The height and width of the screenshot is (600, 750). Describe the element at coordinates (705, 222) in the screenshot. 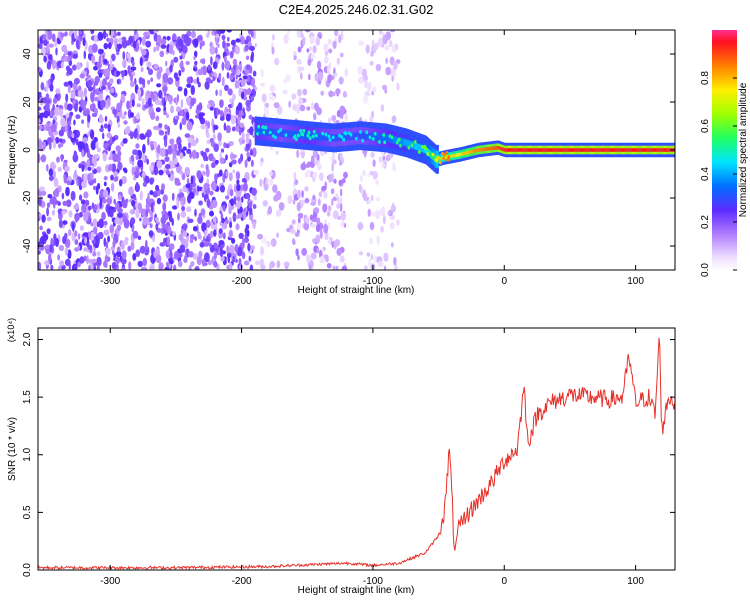

I see `colorbar-tick-label: 0.2` at that location.